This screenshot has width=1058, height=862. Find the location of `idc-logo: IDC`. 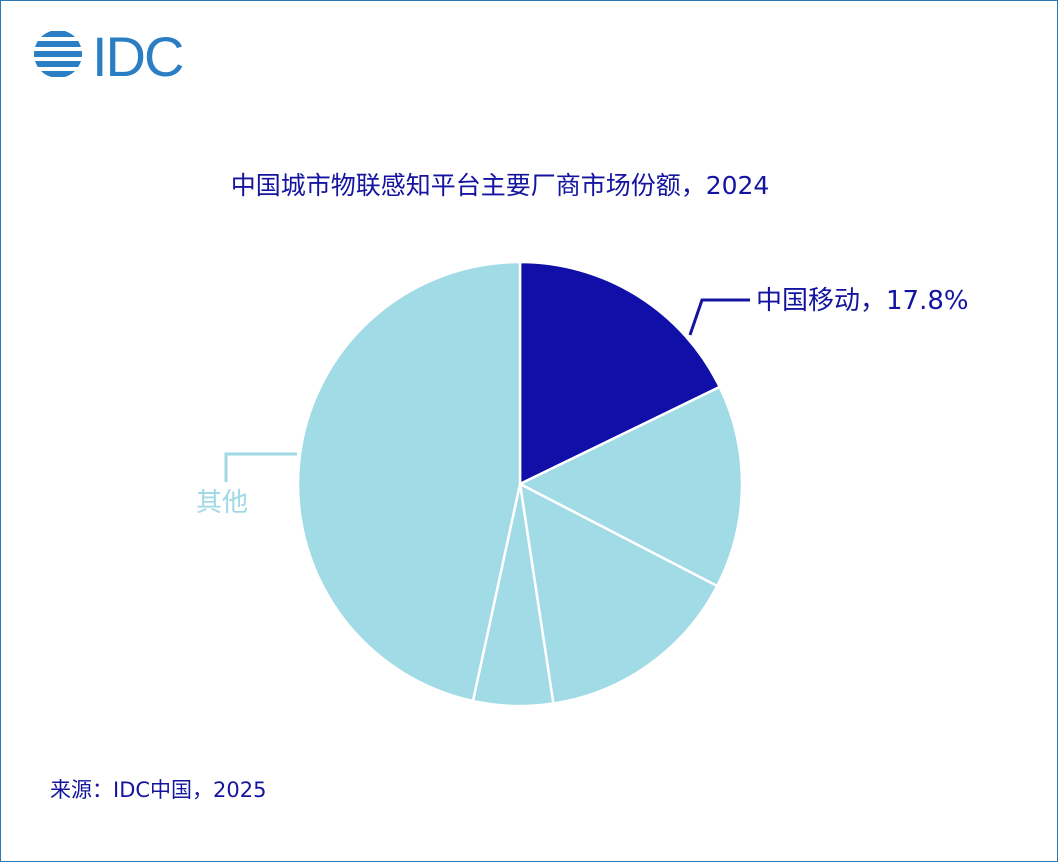

idc-logo: IDC is located at coordinates (124, 56).